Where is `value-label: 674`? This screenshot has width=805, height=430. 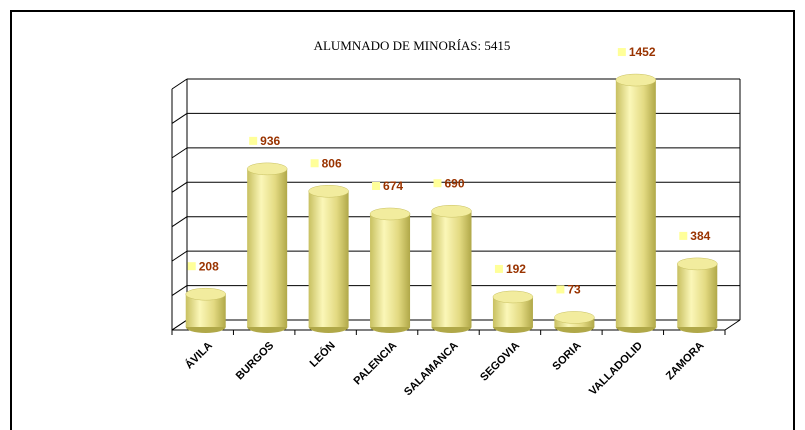 value-label: 674 is located at coordinates (393, 186).